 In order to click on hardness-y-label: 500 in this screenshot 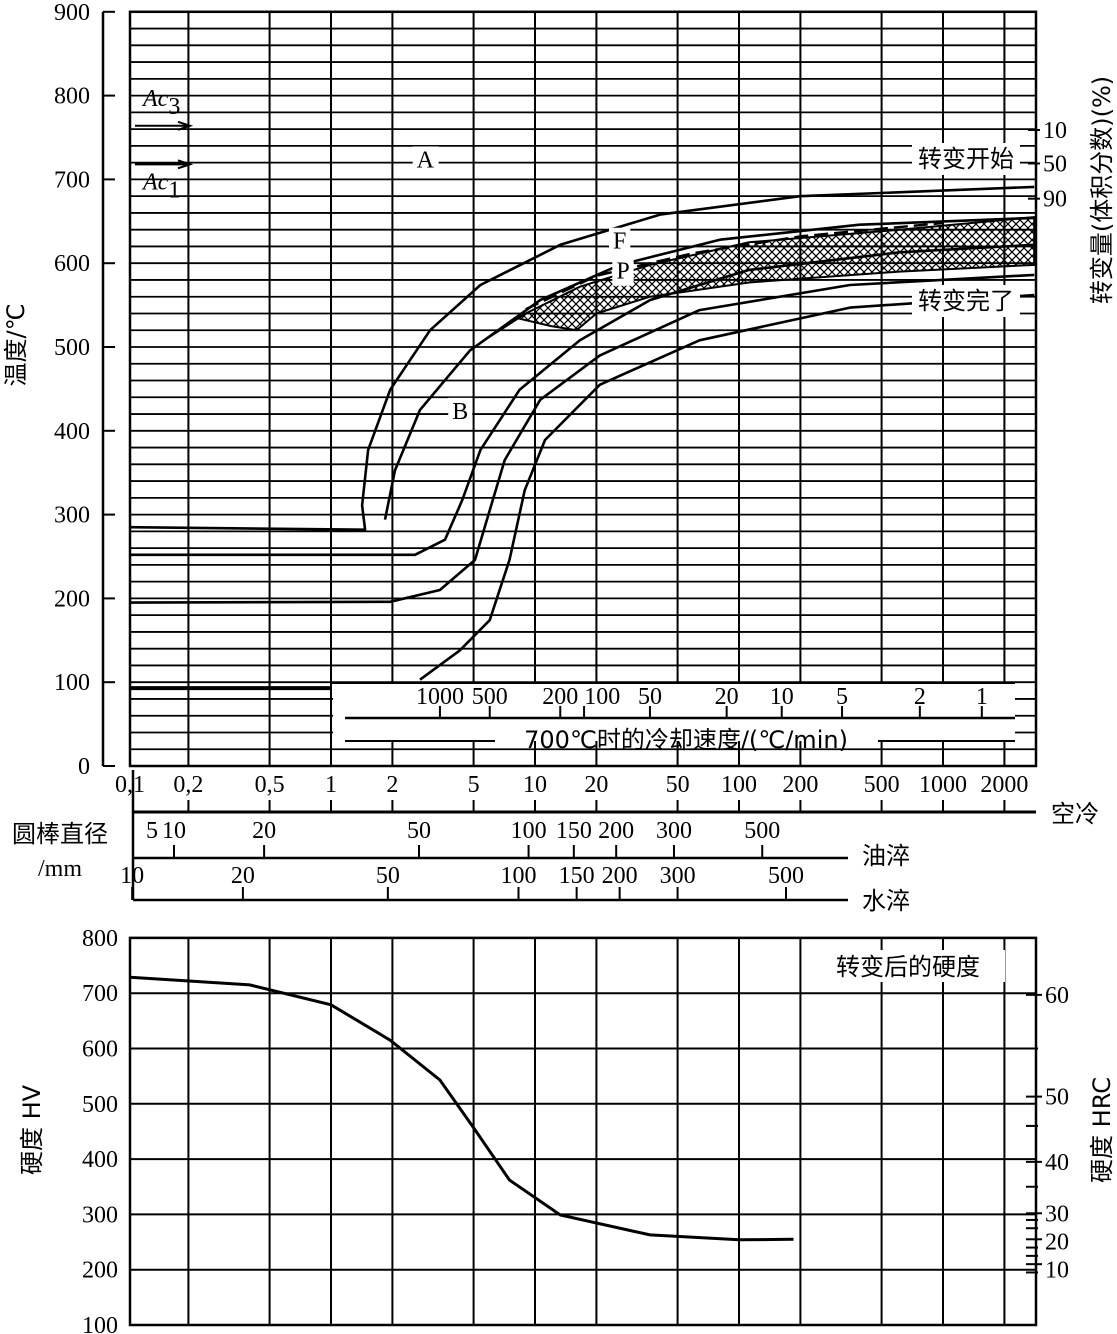, I will do `click(100, 1105)`.